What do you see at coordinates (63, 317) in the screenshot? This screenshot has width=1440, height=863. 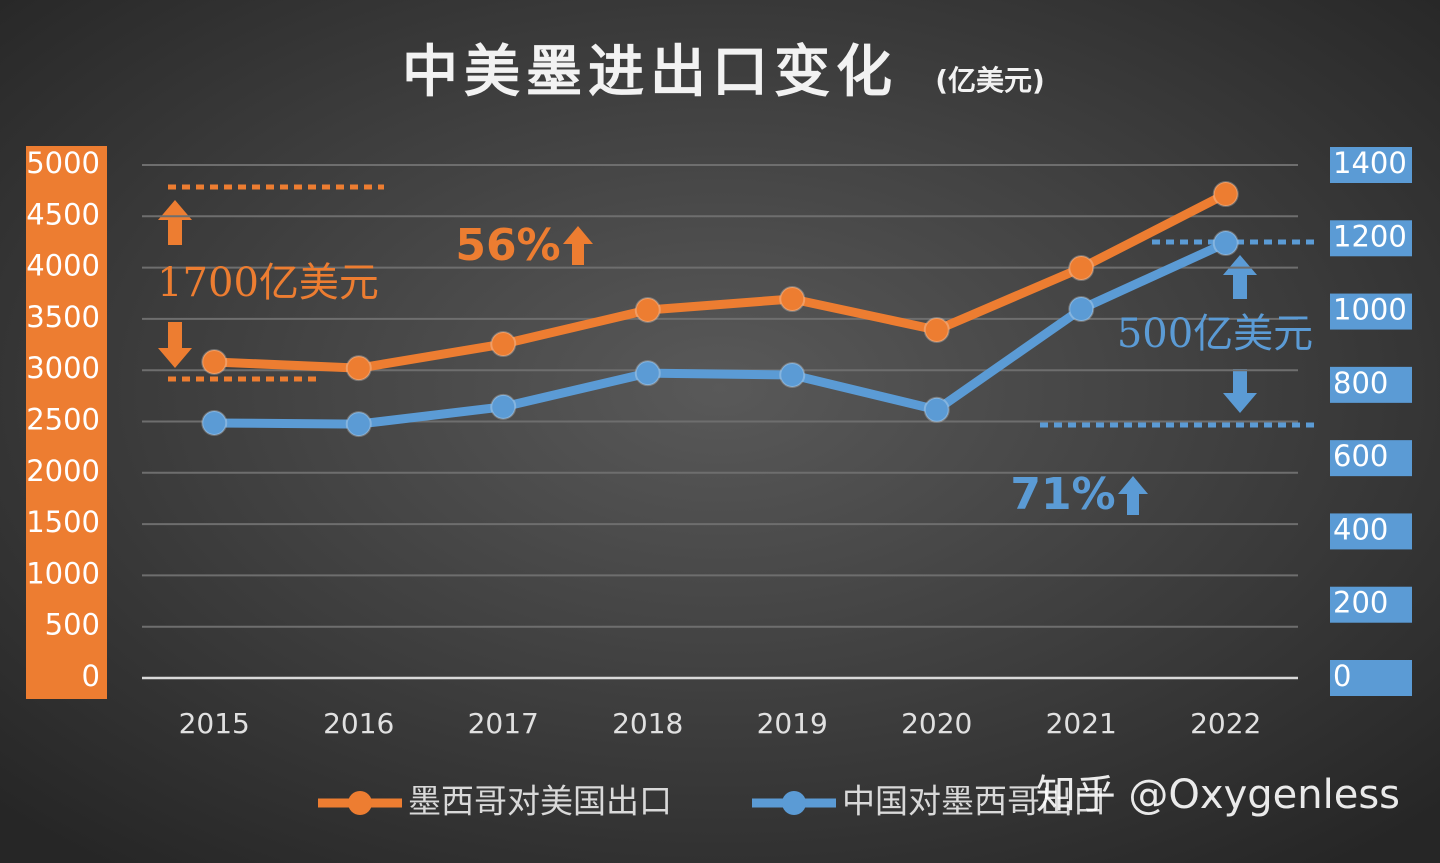 I see `y-tick-label: 3500` at bounding box center [63, 317].